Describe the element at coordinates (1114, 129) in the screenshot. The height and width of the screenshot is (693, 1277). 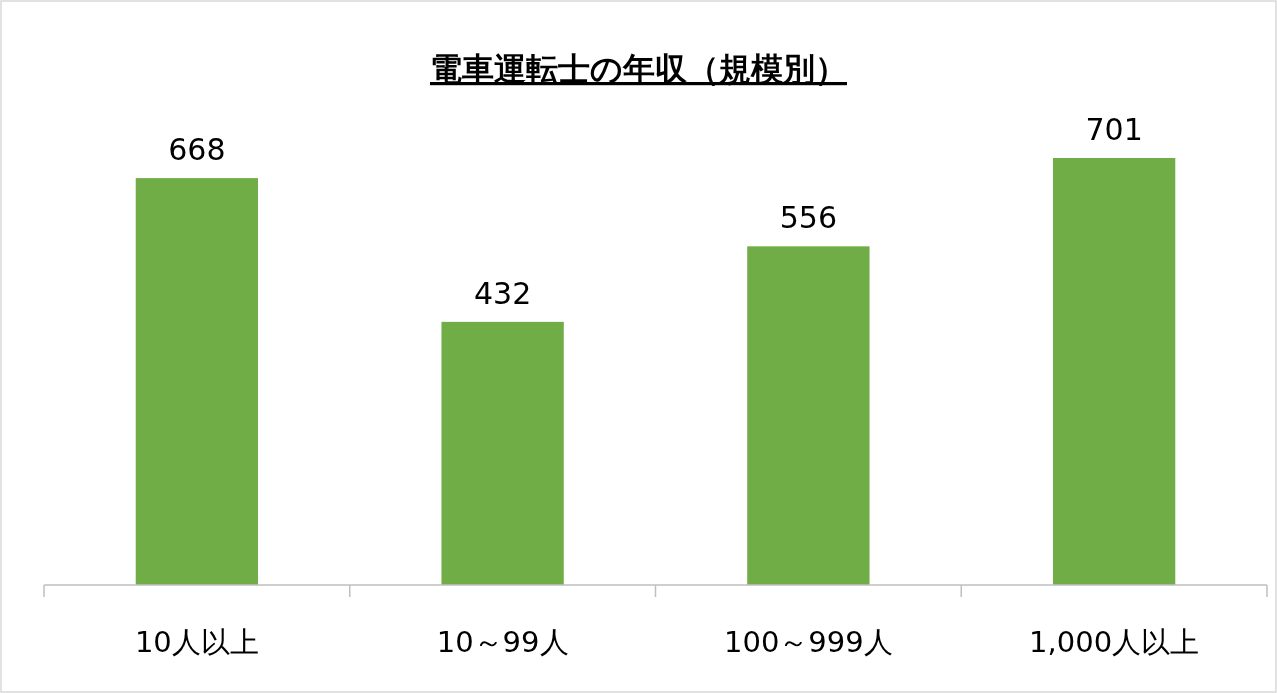
I see `data-label: 701` at that location.